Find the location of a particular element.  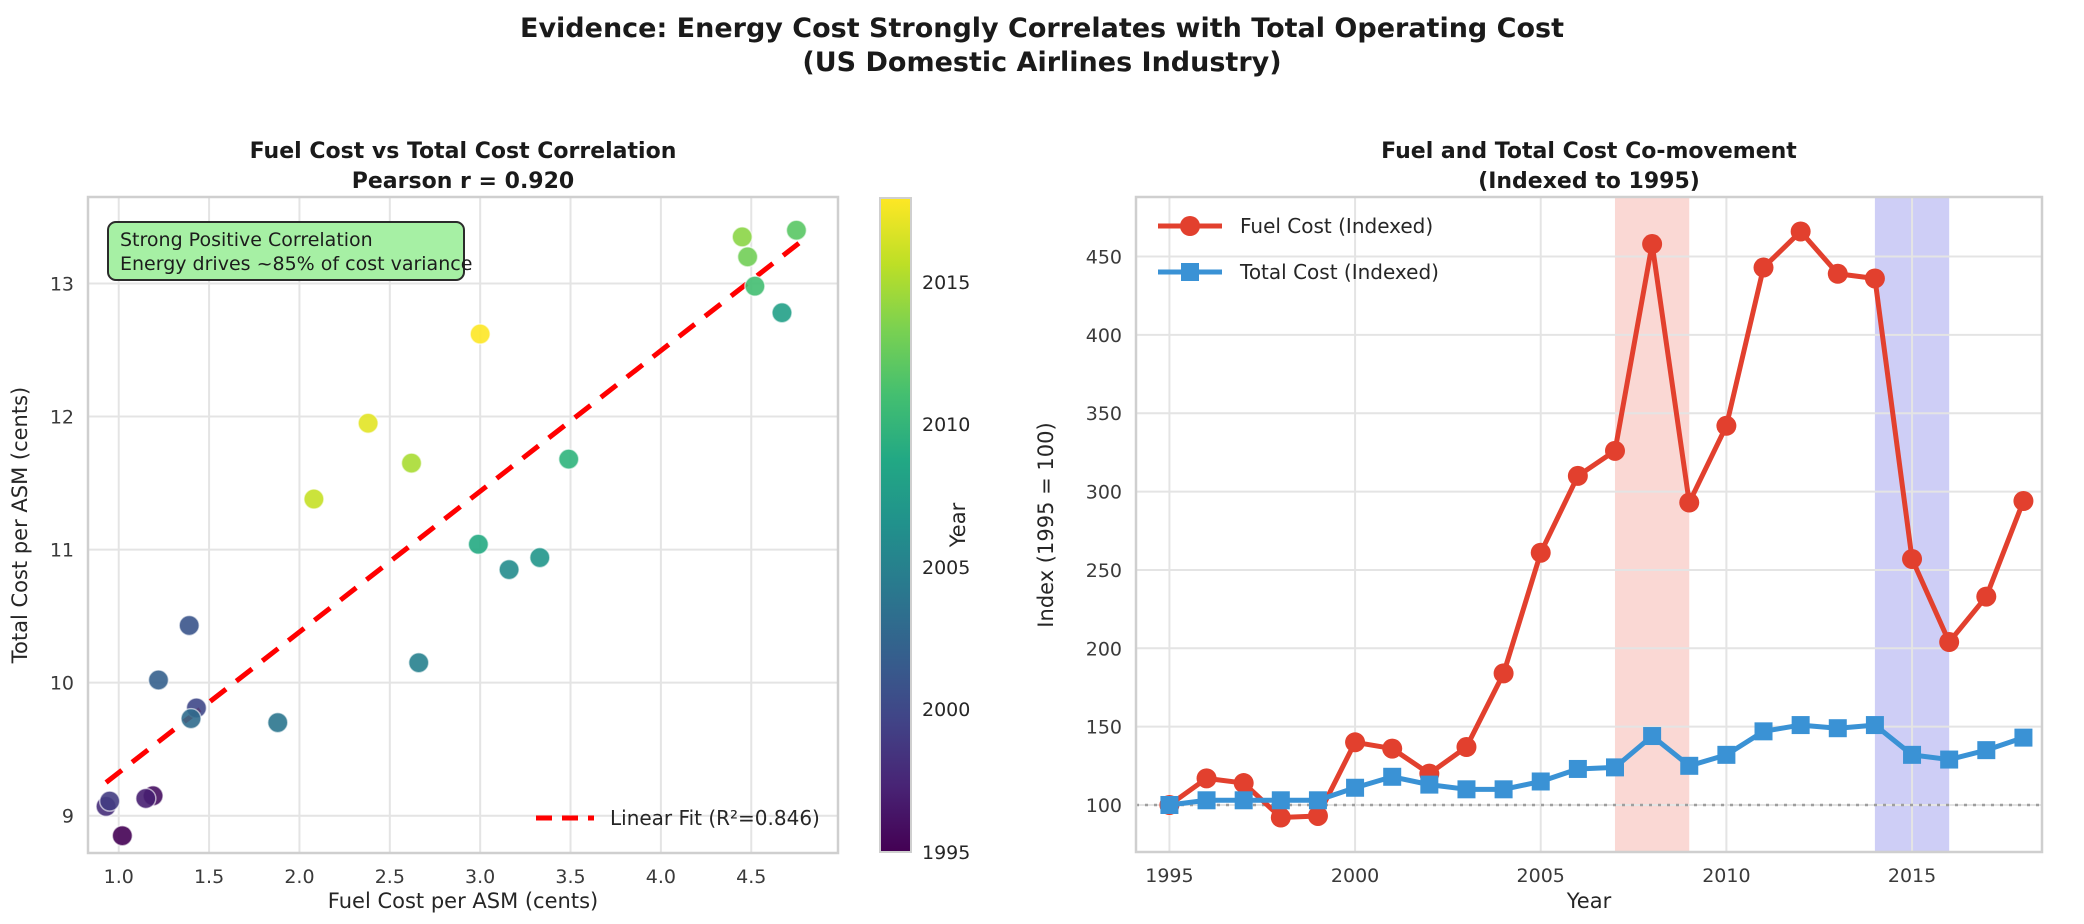

y-tick-label: 13 is located at coordinates (62, 284).